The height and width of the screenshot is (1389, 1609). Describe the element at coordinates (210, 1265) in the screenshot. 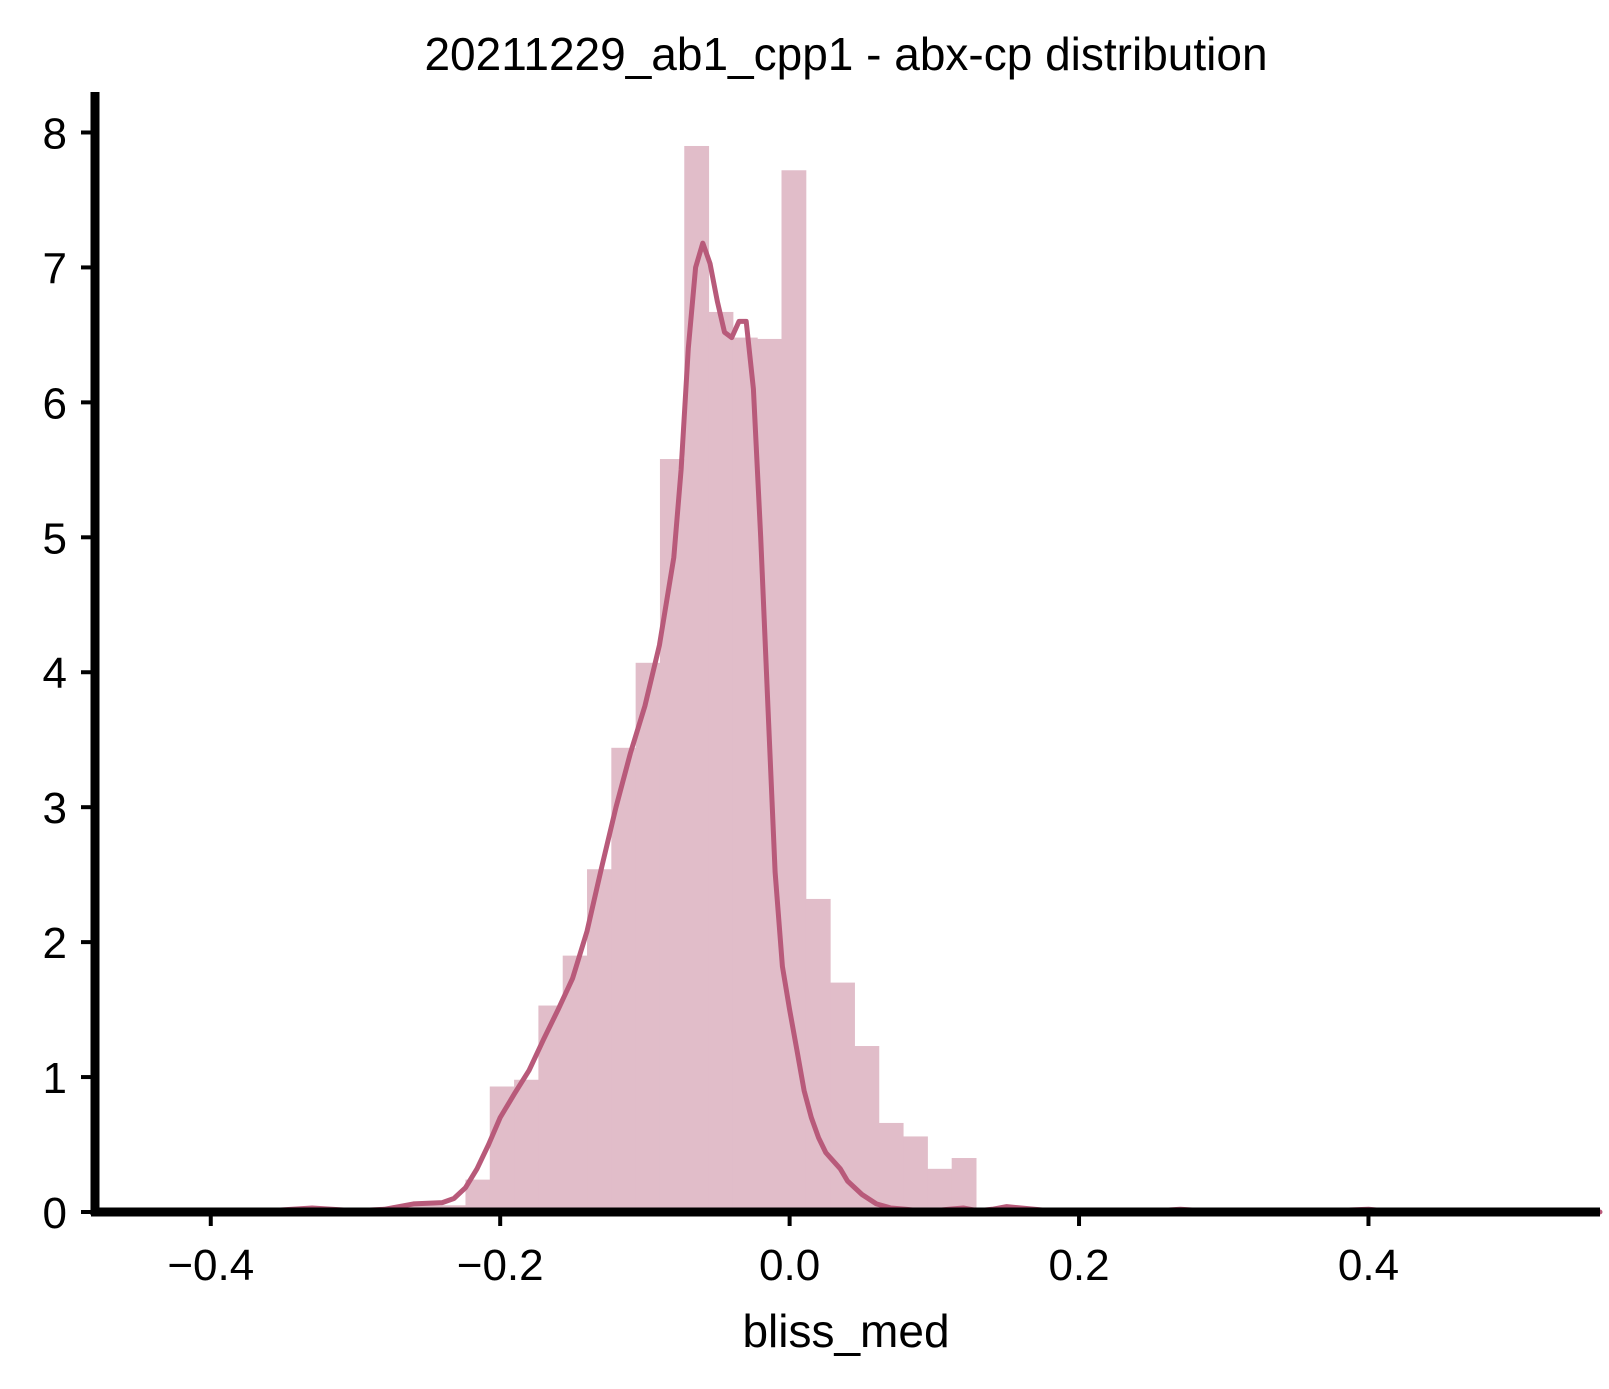

I see `x-tick-label: −0.4` at that location.